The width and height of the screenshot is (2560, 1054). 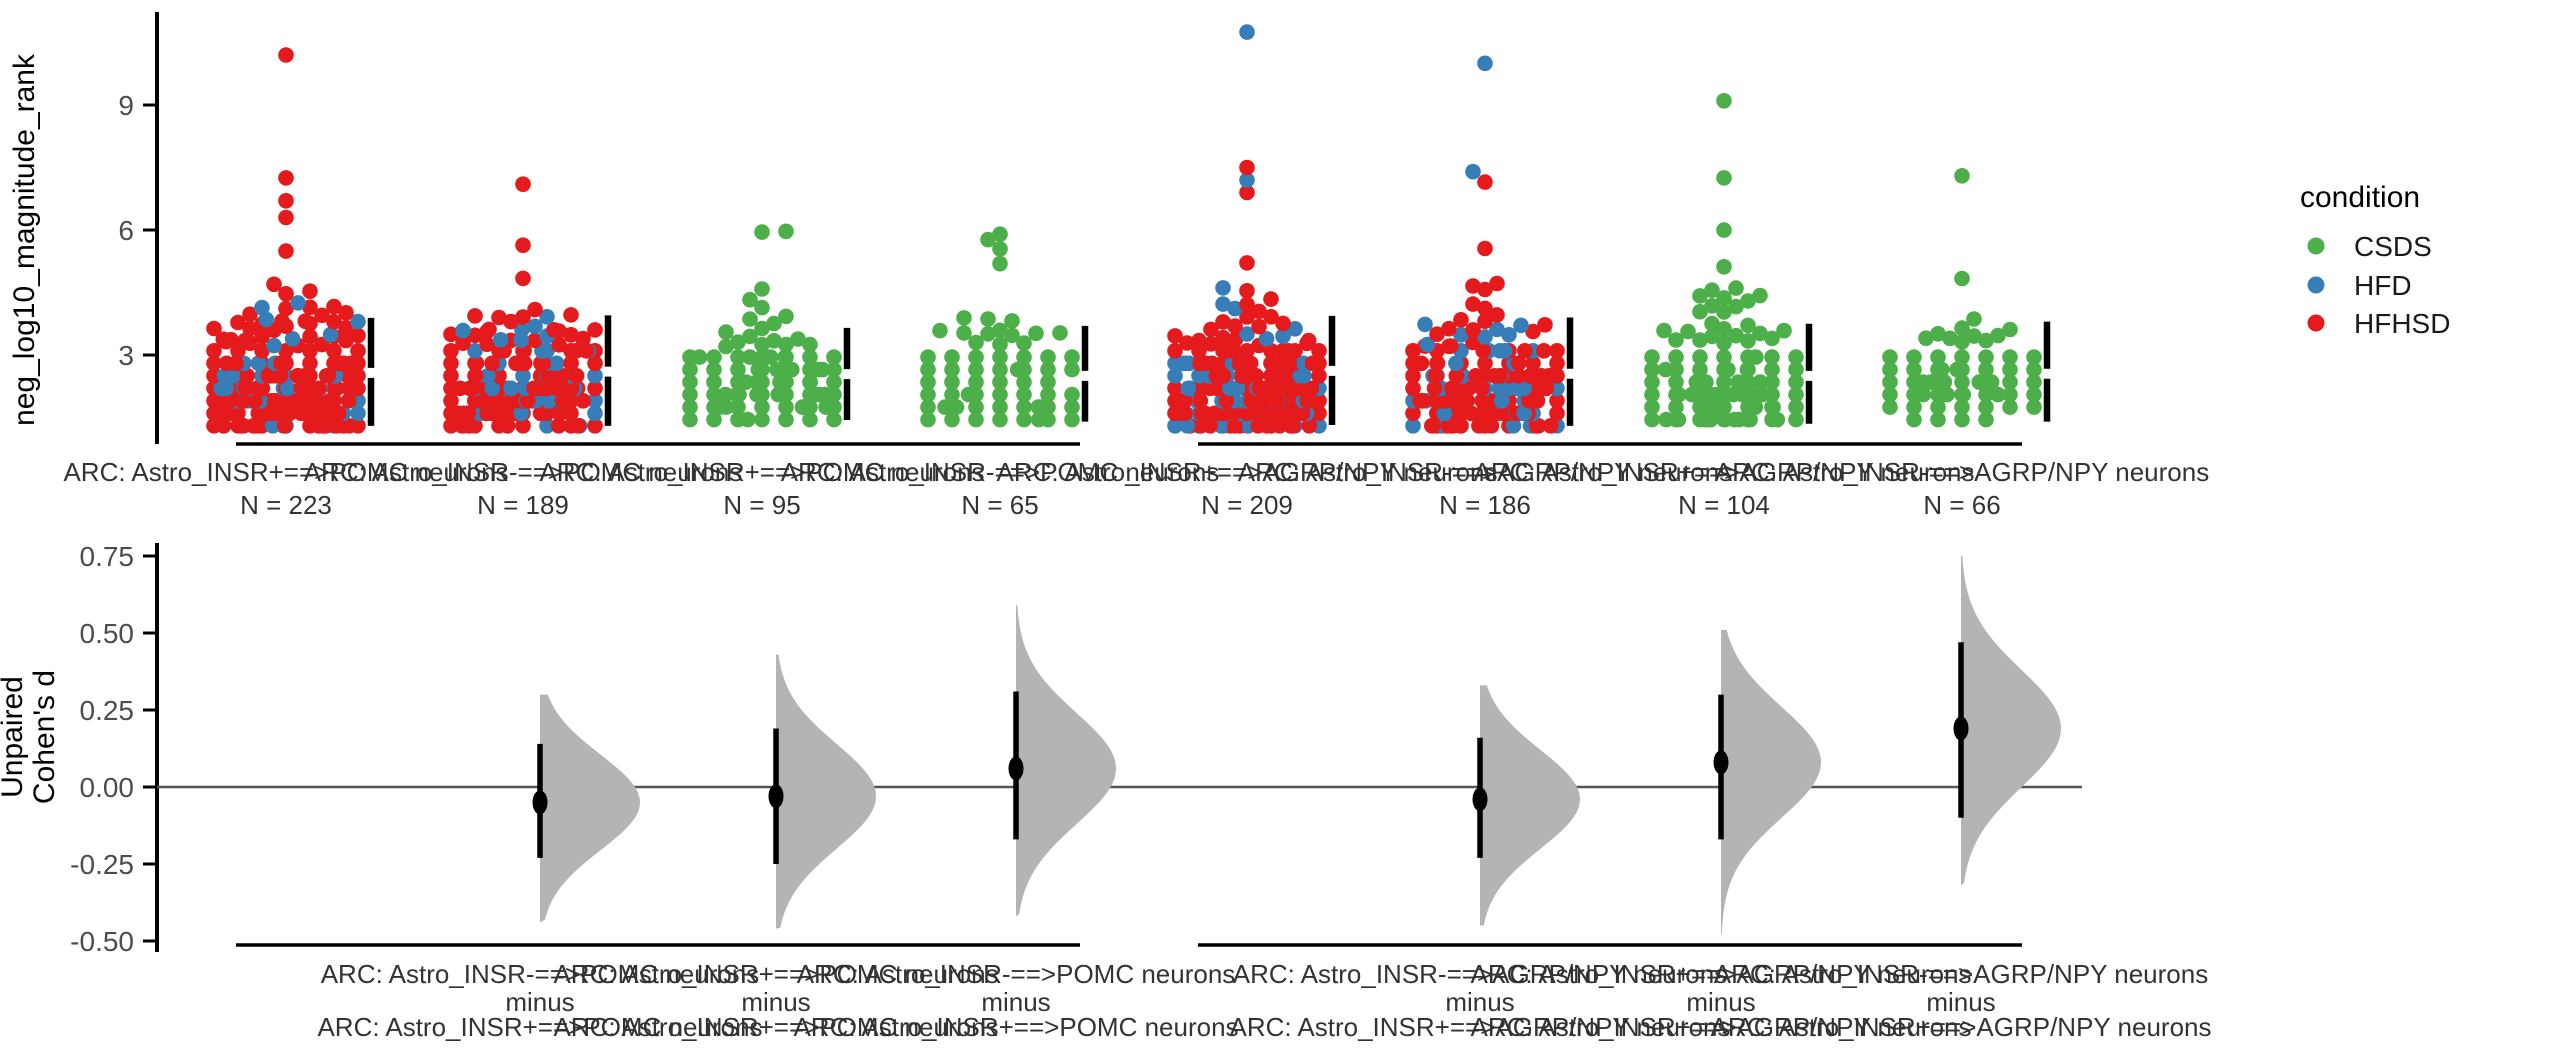 What do you see at coordinates (102, 941) in the screenshot?
I see `y-axis-tick-label: -0.50` at bounding box center [102, 941].